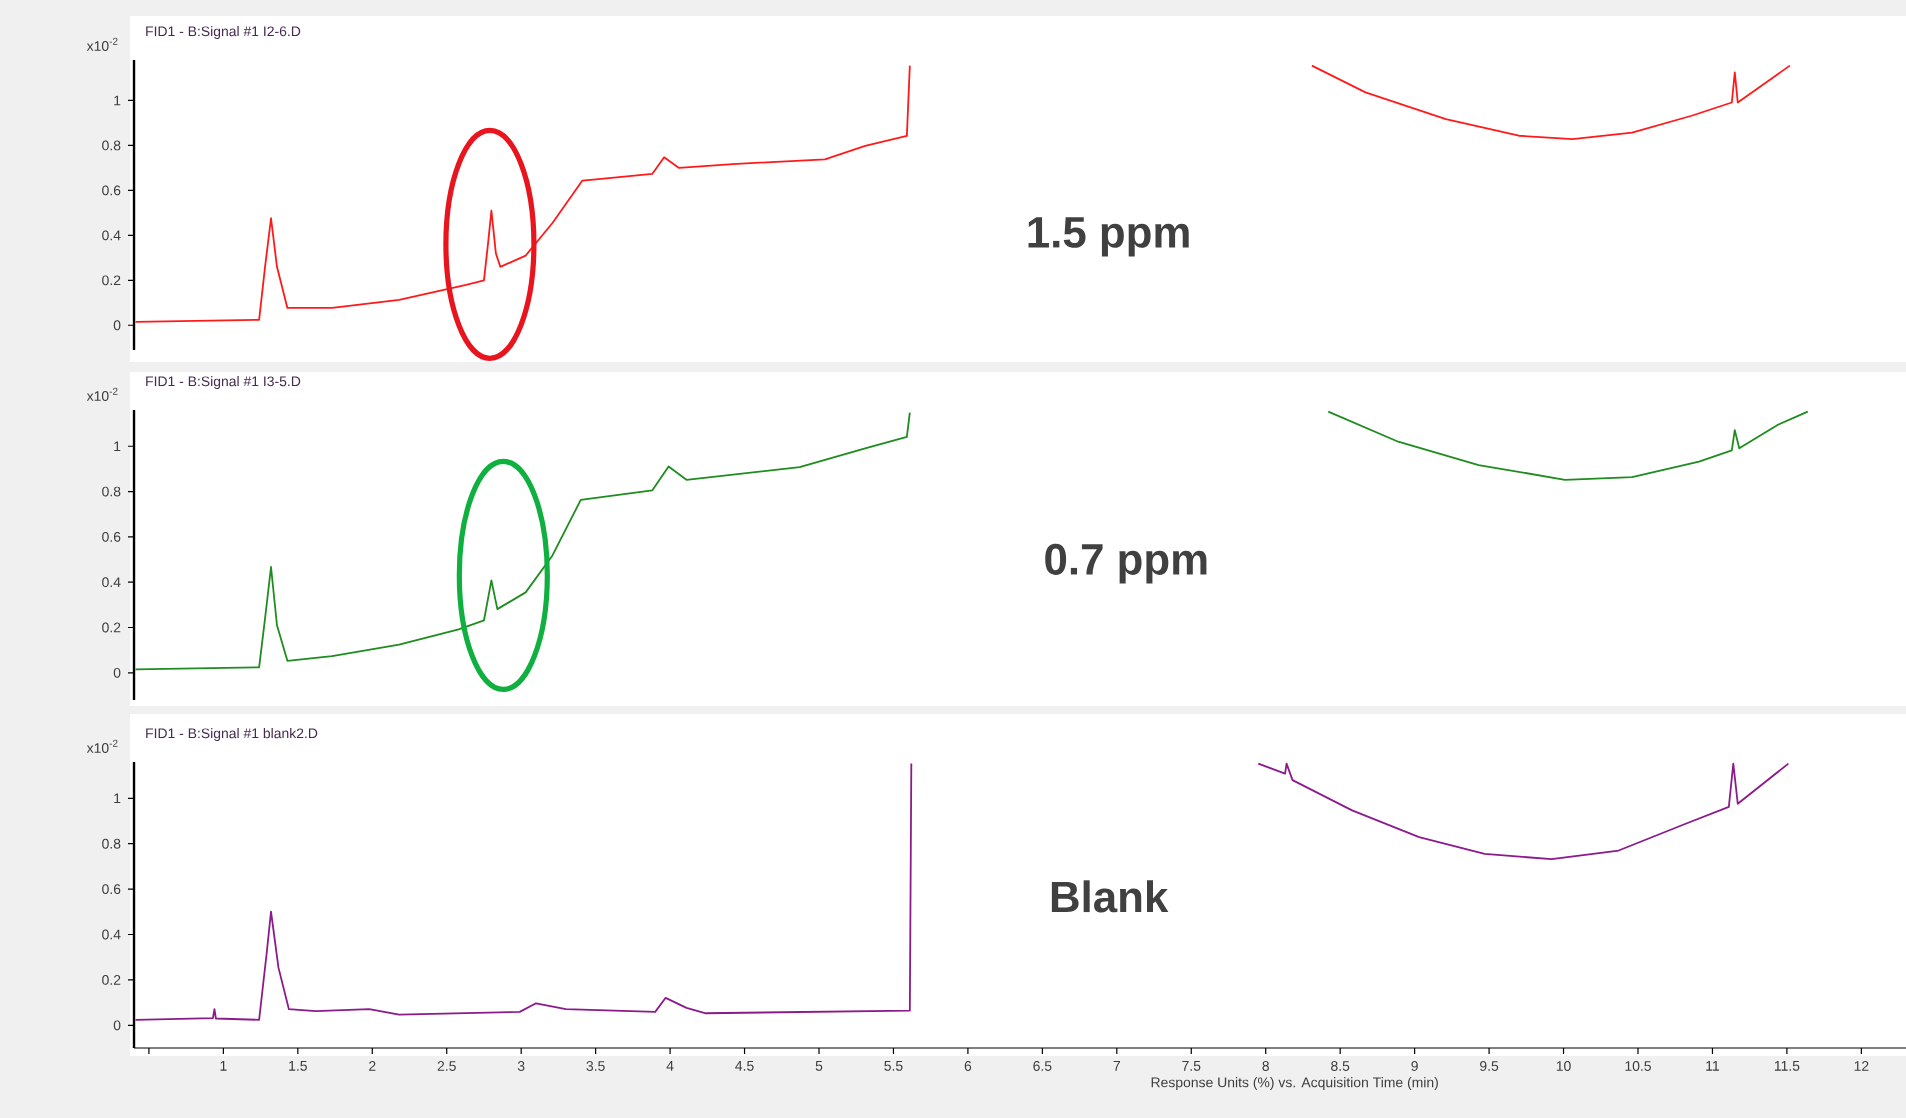 The height and width of the screenshot is (1118, 1906). What do you see at coordinates (1108, 237) in the screenshot?
I see `annotation: 1.5 ppm` at bounding box center [1108, 237].